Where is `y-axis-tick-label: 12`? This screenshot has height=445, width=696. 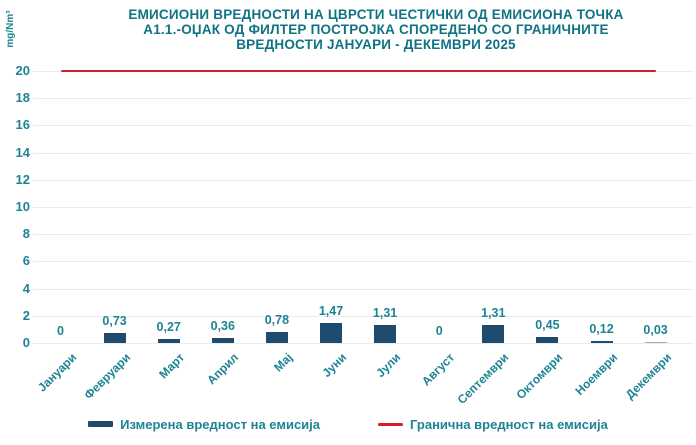 y-axis-tick-label: 12 is located at coordinates (22, 179).